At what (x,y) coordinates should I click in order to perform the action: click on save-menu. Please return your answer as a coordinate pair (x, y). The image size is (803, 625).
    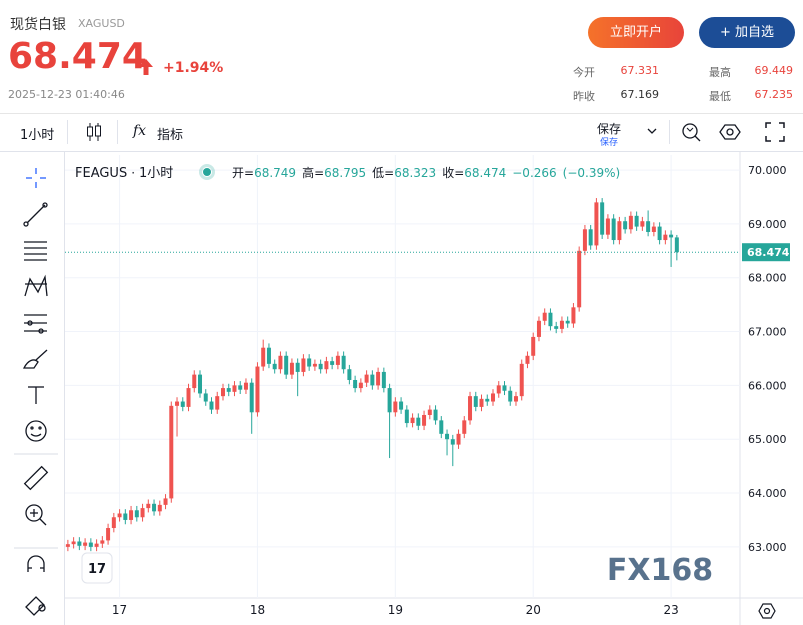
    Looking at the image, I should click on (652, 131).